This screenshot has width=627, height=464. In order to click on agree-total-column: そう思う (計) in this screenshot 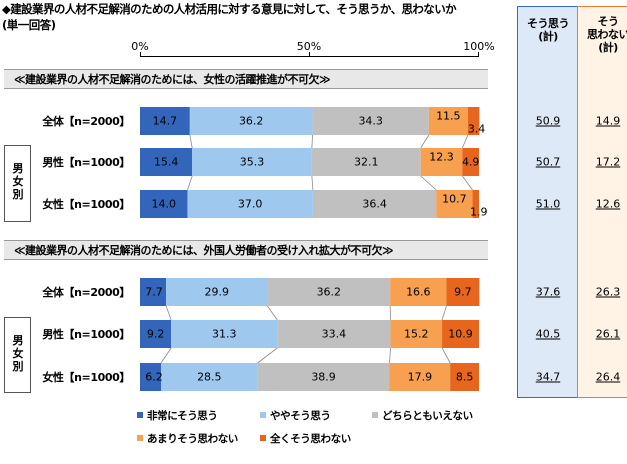, I will do `click(548, 202)`.